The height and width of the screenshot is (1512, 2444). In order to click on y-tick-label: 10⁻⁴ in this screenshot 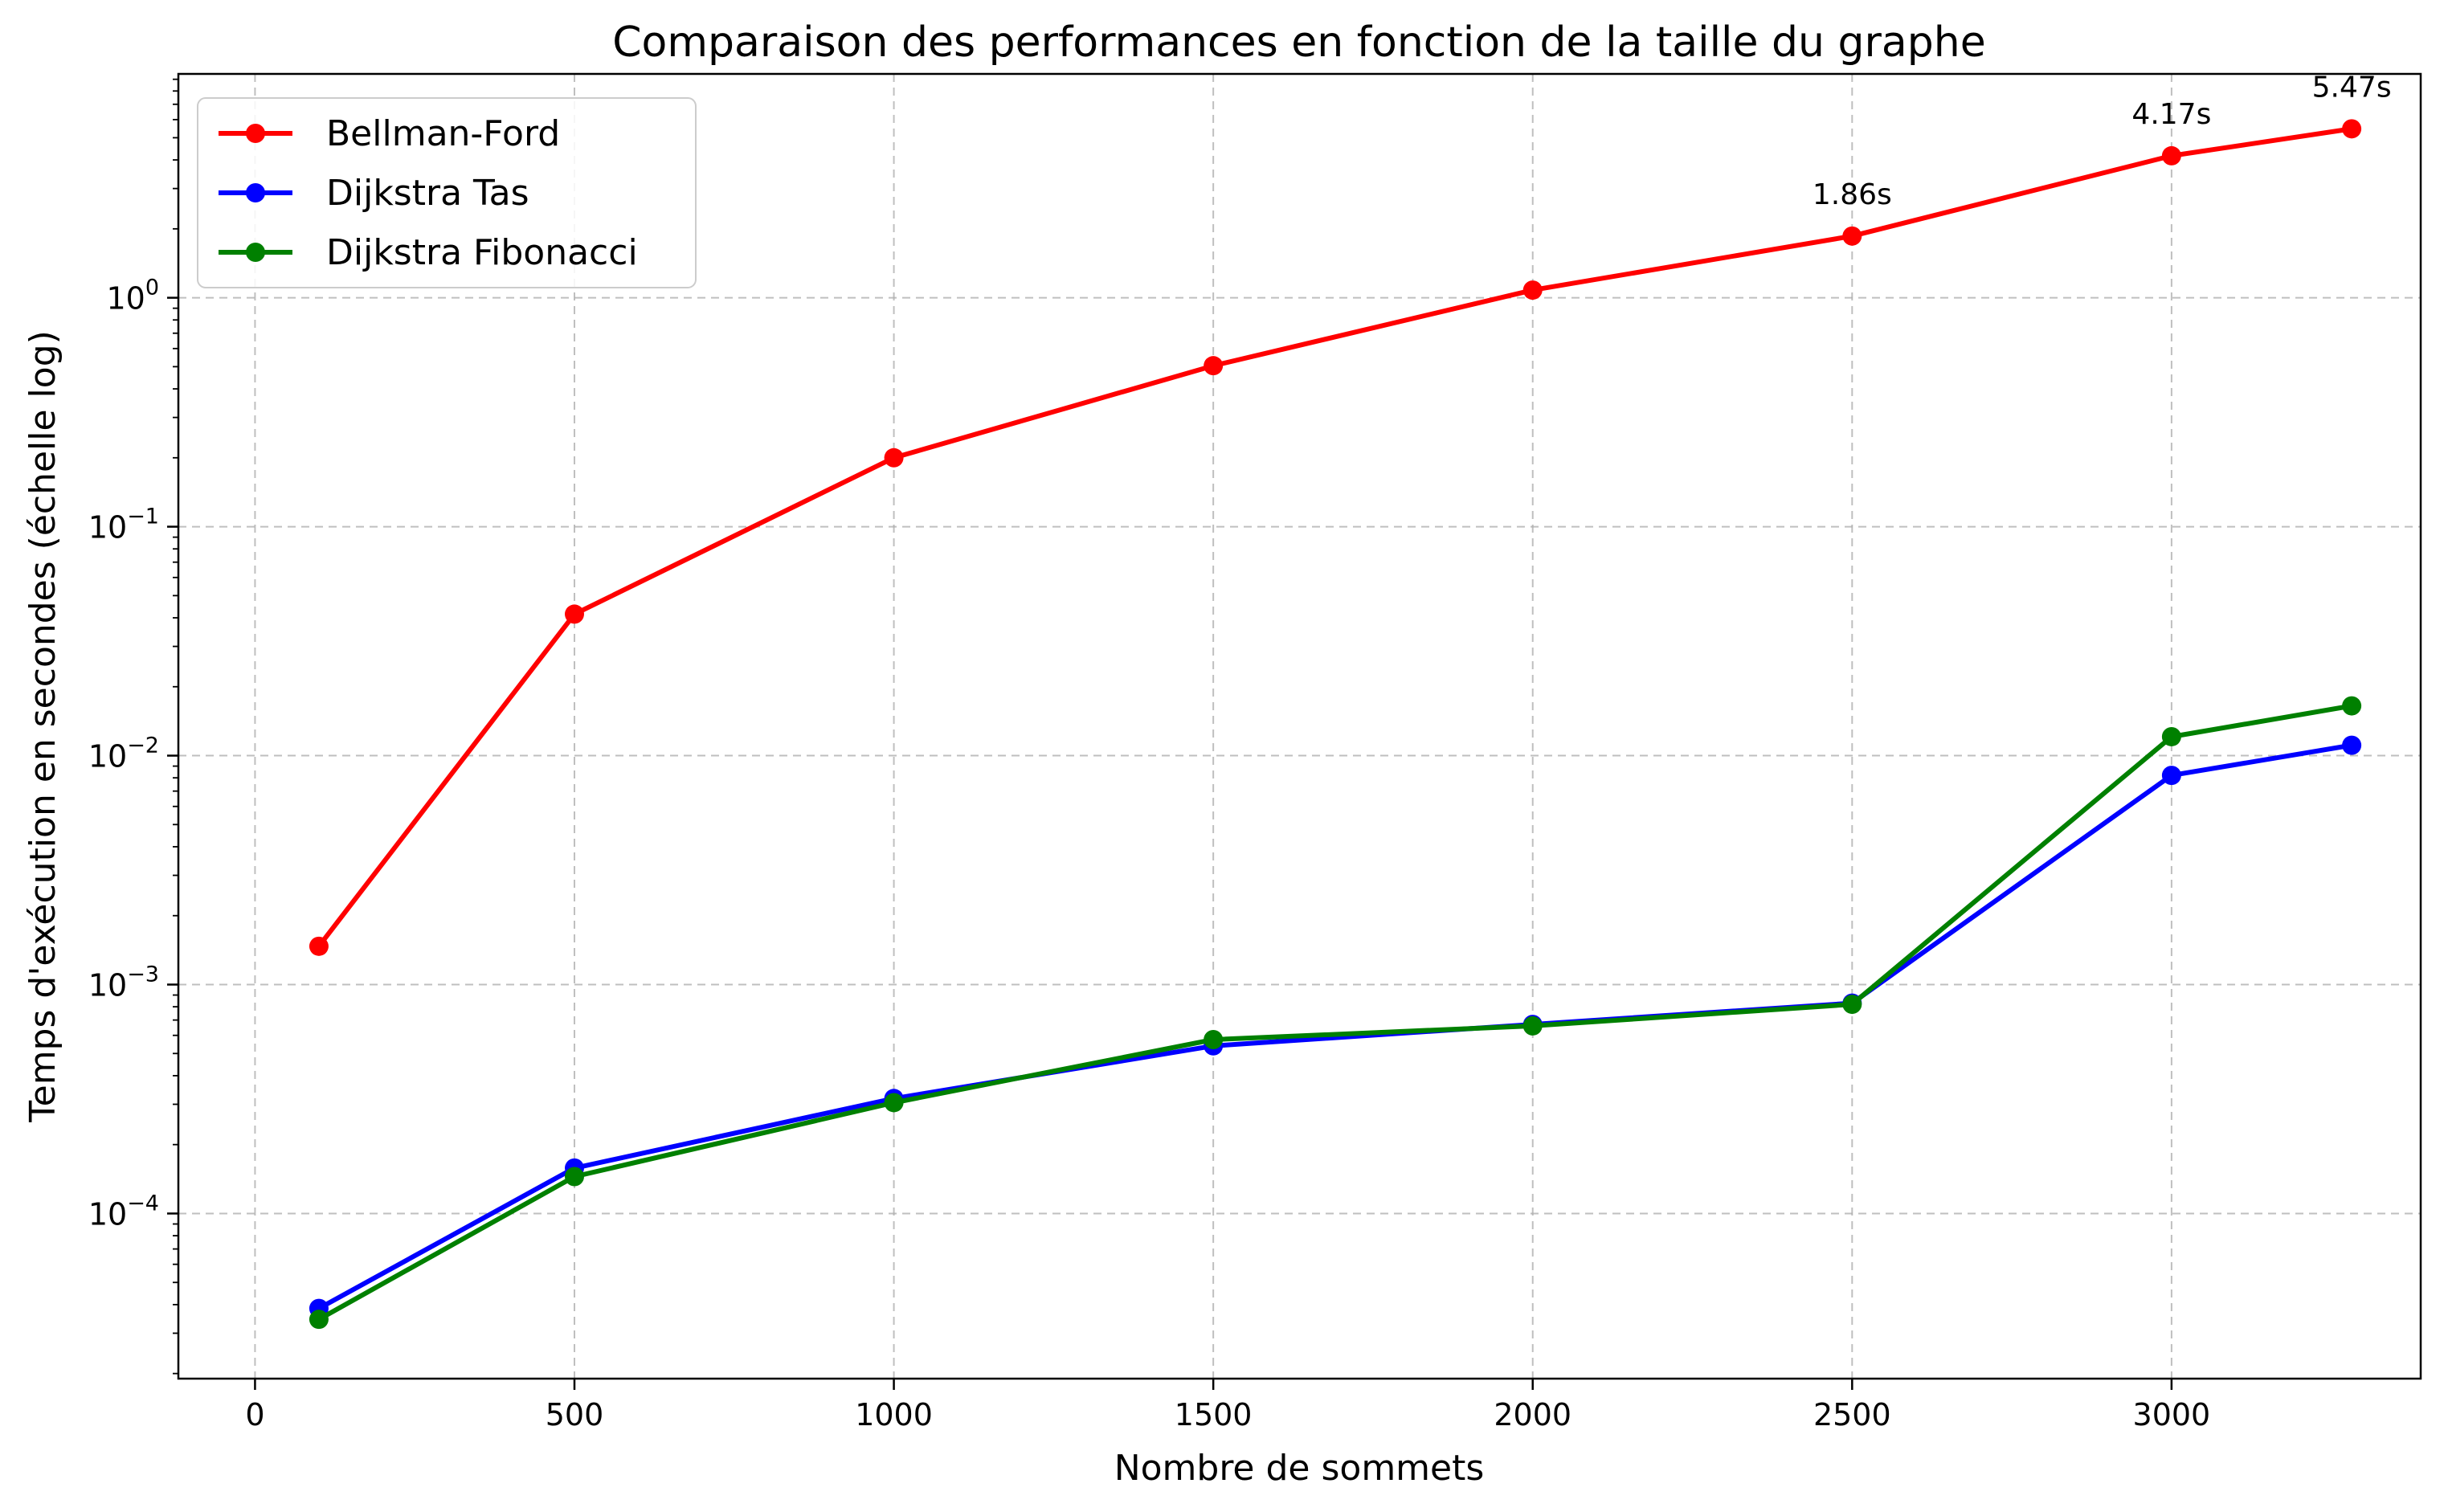, I will do `click(124, 1211)`.